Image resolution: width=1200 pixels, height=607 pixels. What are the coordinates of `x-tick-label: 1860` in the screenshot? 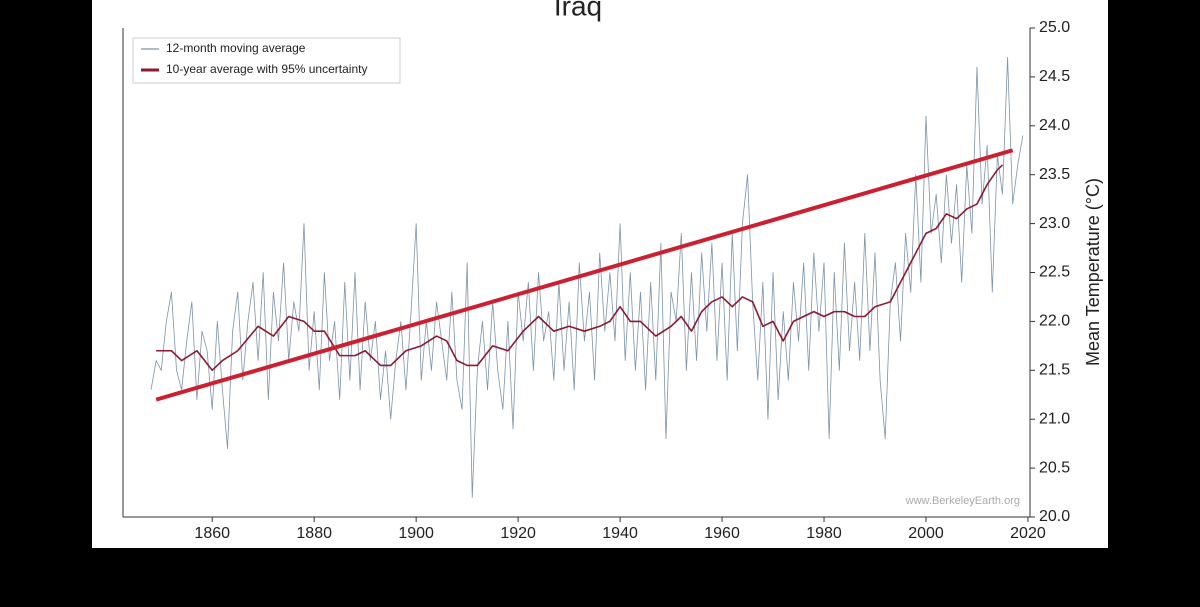 It's located at (212, 533).